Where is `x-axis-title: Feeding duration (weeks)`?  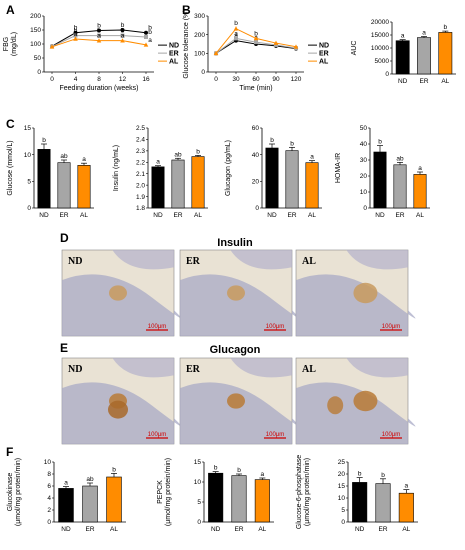
x-axis-title: Feeding duration (weeks) is located at coordinates (99, 88).